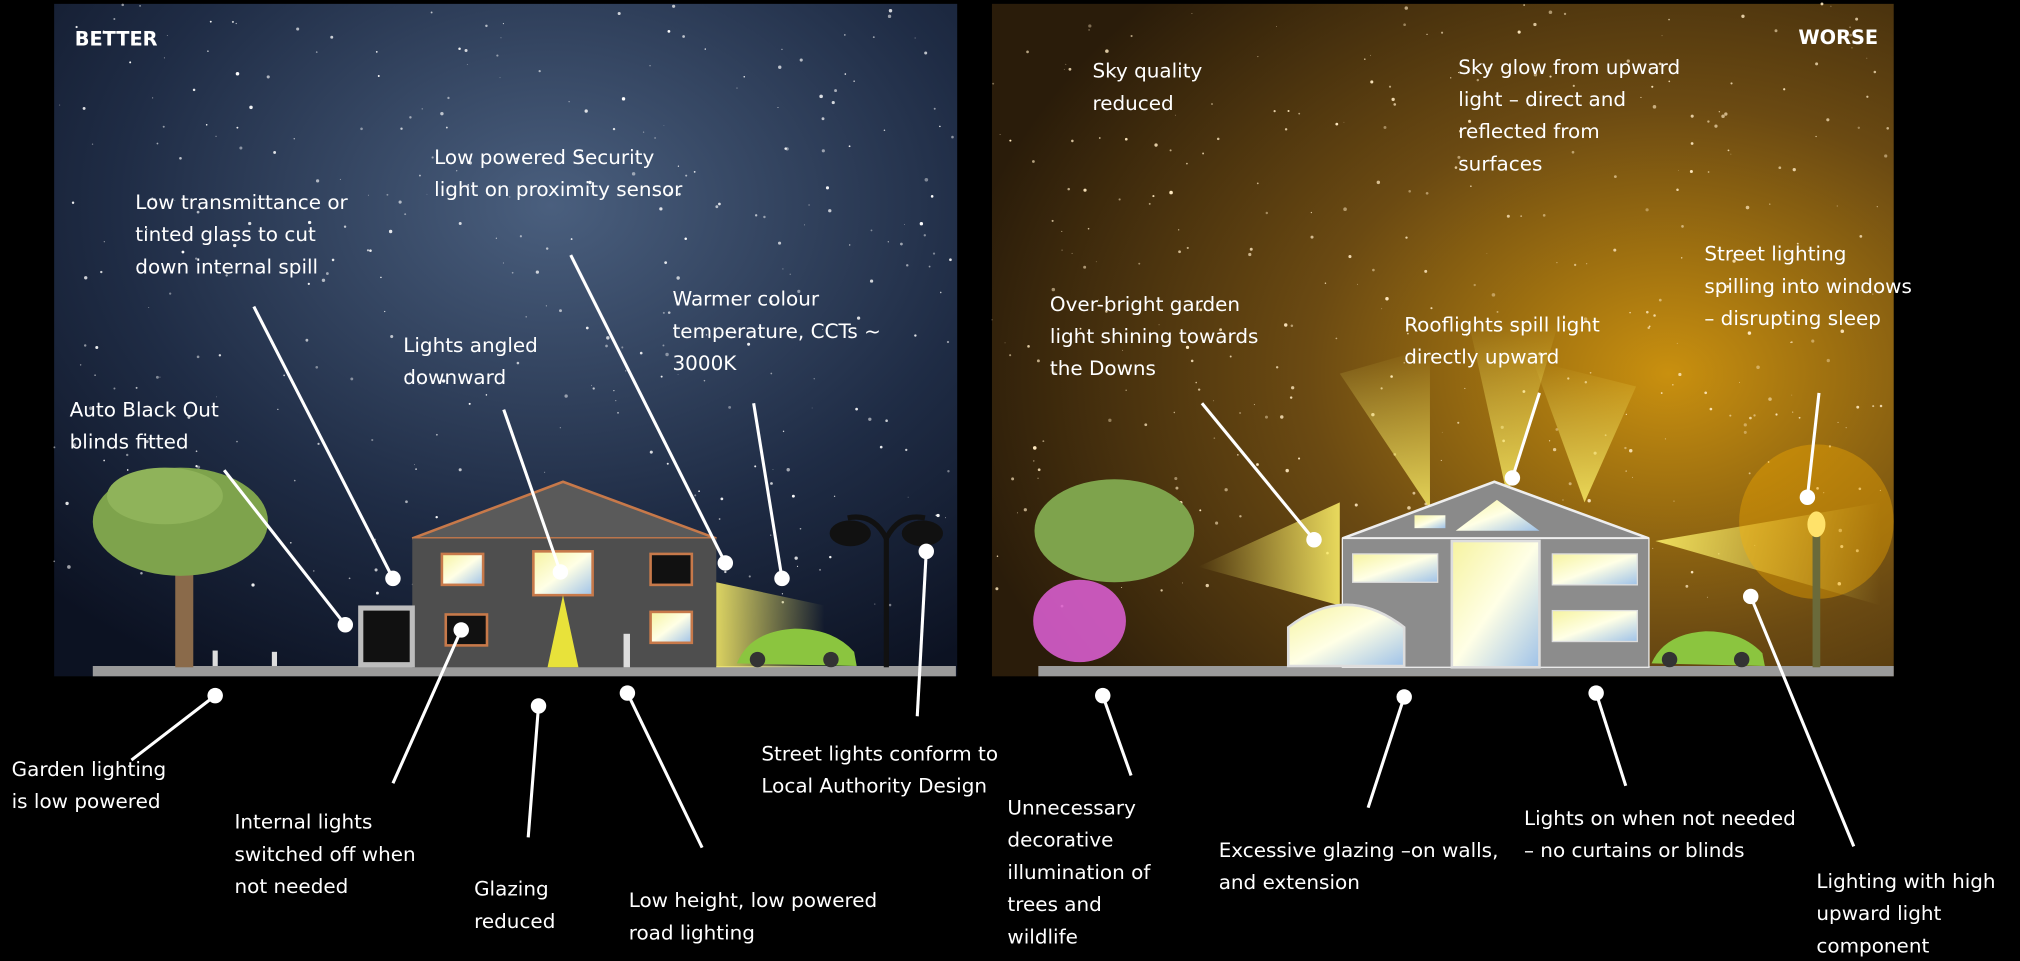 Image resolution: width=2020 pixels, height=961 pixels. Describe the element at coordinates (514, 921) in the screenshot. I see `annotation-text: reduced` at that location.